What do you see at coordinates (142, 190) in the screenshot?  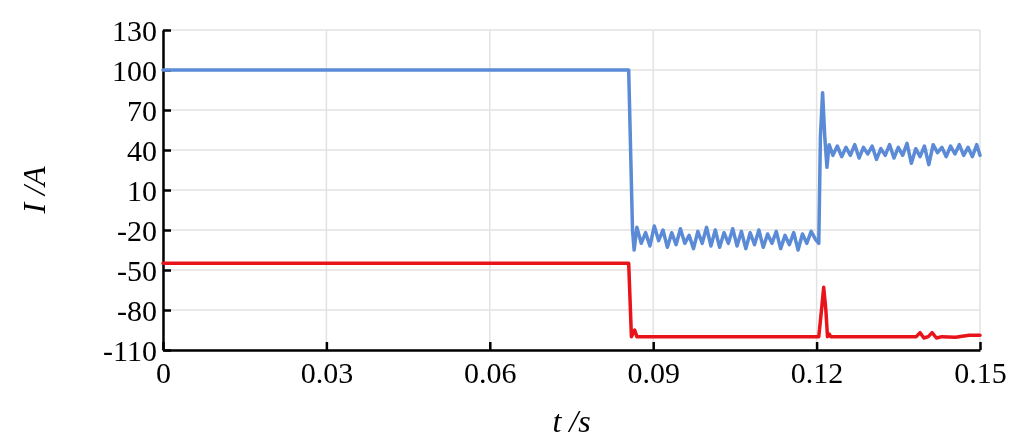 I see `y-tick-label: 10` at bounding box center [142, 190].